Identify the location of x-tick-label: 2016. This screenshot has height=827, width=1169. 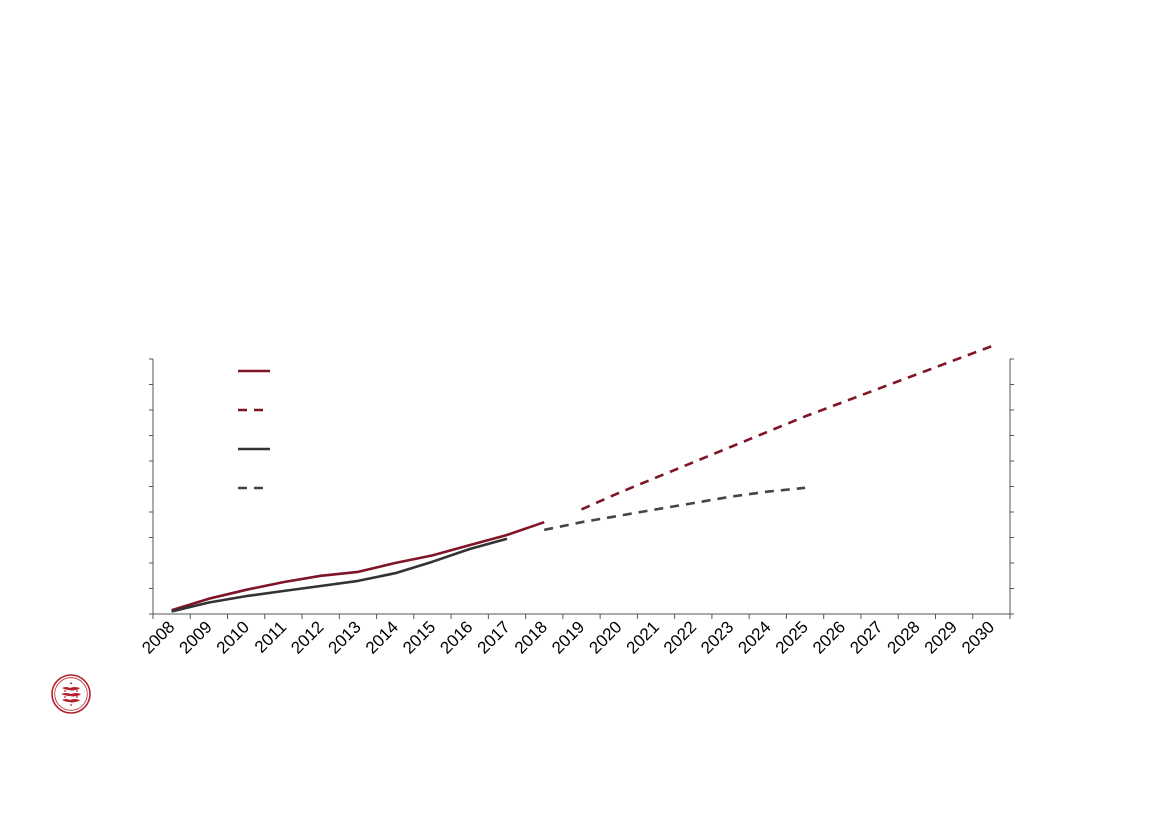
(456, 637).